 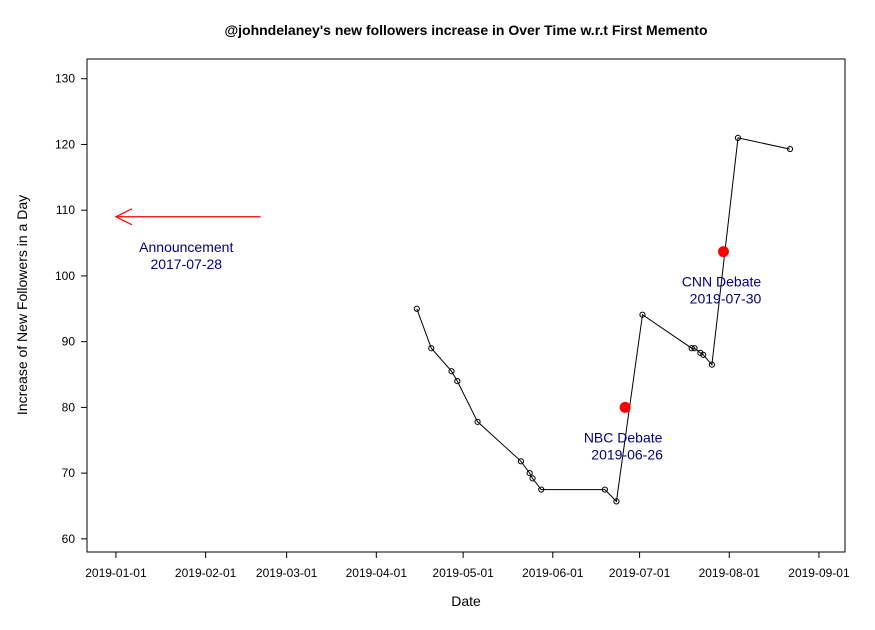 What do you see at coordinates (69, 407) in the screenshot?
I see `y-tick-label: 80` at bounding box center [69, 407].